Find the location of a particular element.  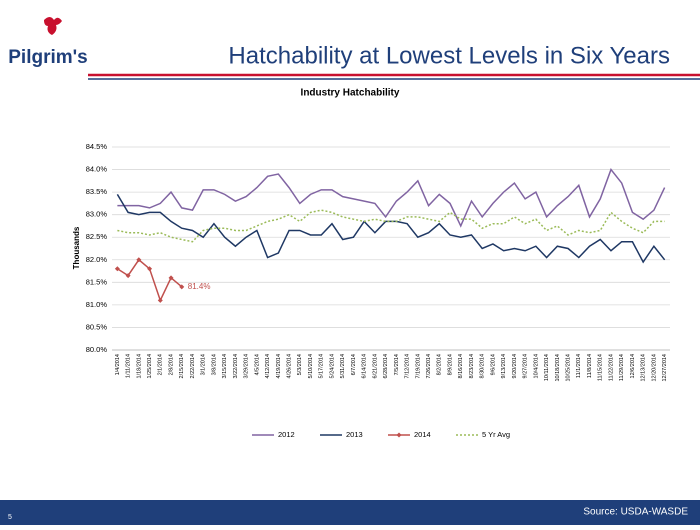

x-tick-label: 9/13/2014 is located at coordinates (504, 366).